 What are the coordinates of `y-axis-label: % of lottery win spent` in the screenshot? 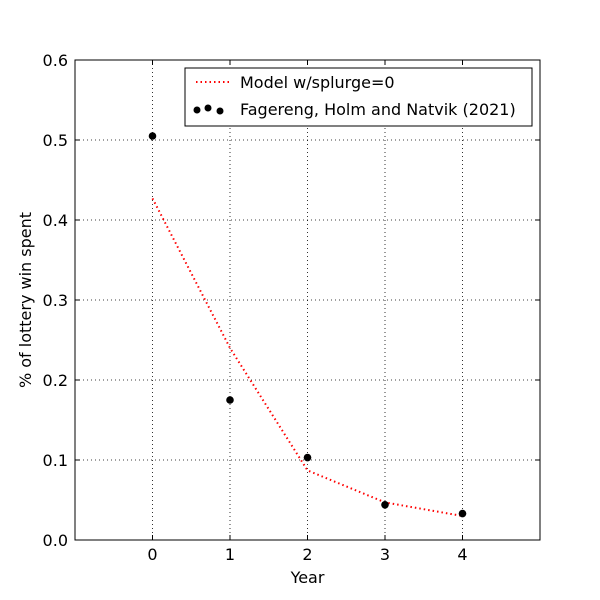 It's located at (25, 300).